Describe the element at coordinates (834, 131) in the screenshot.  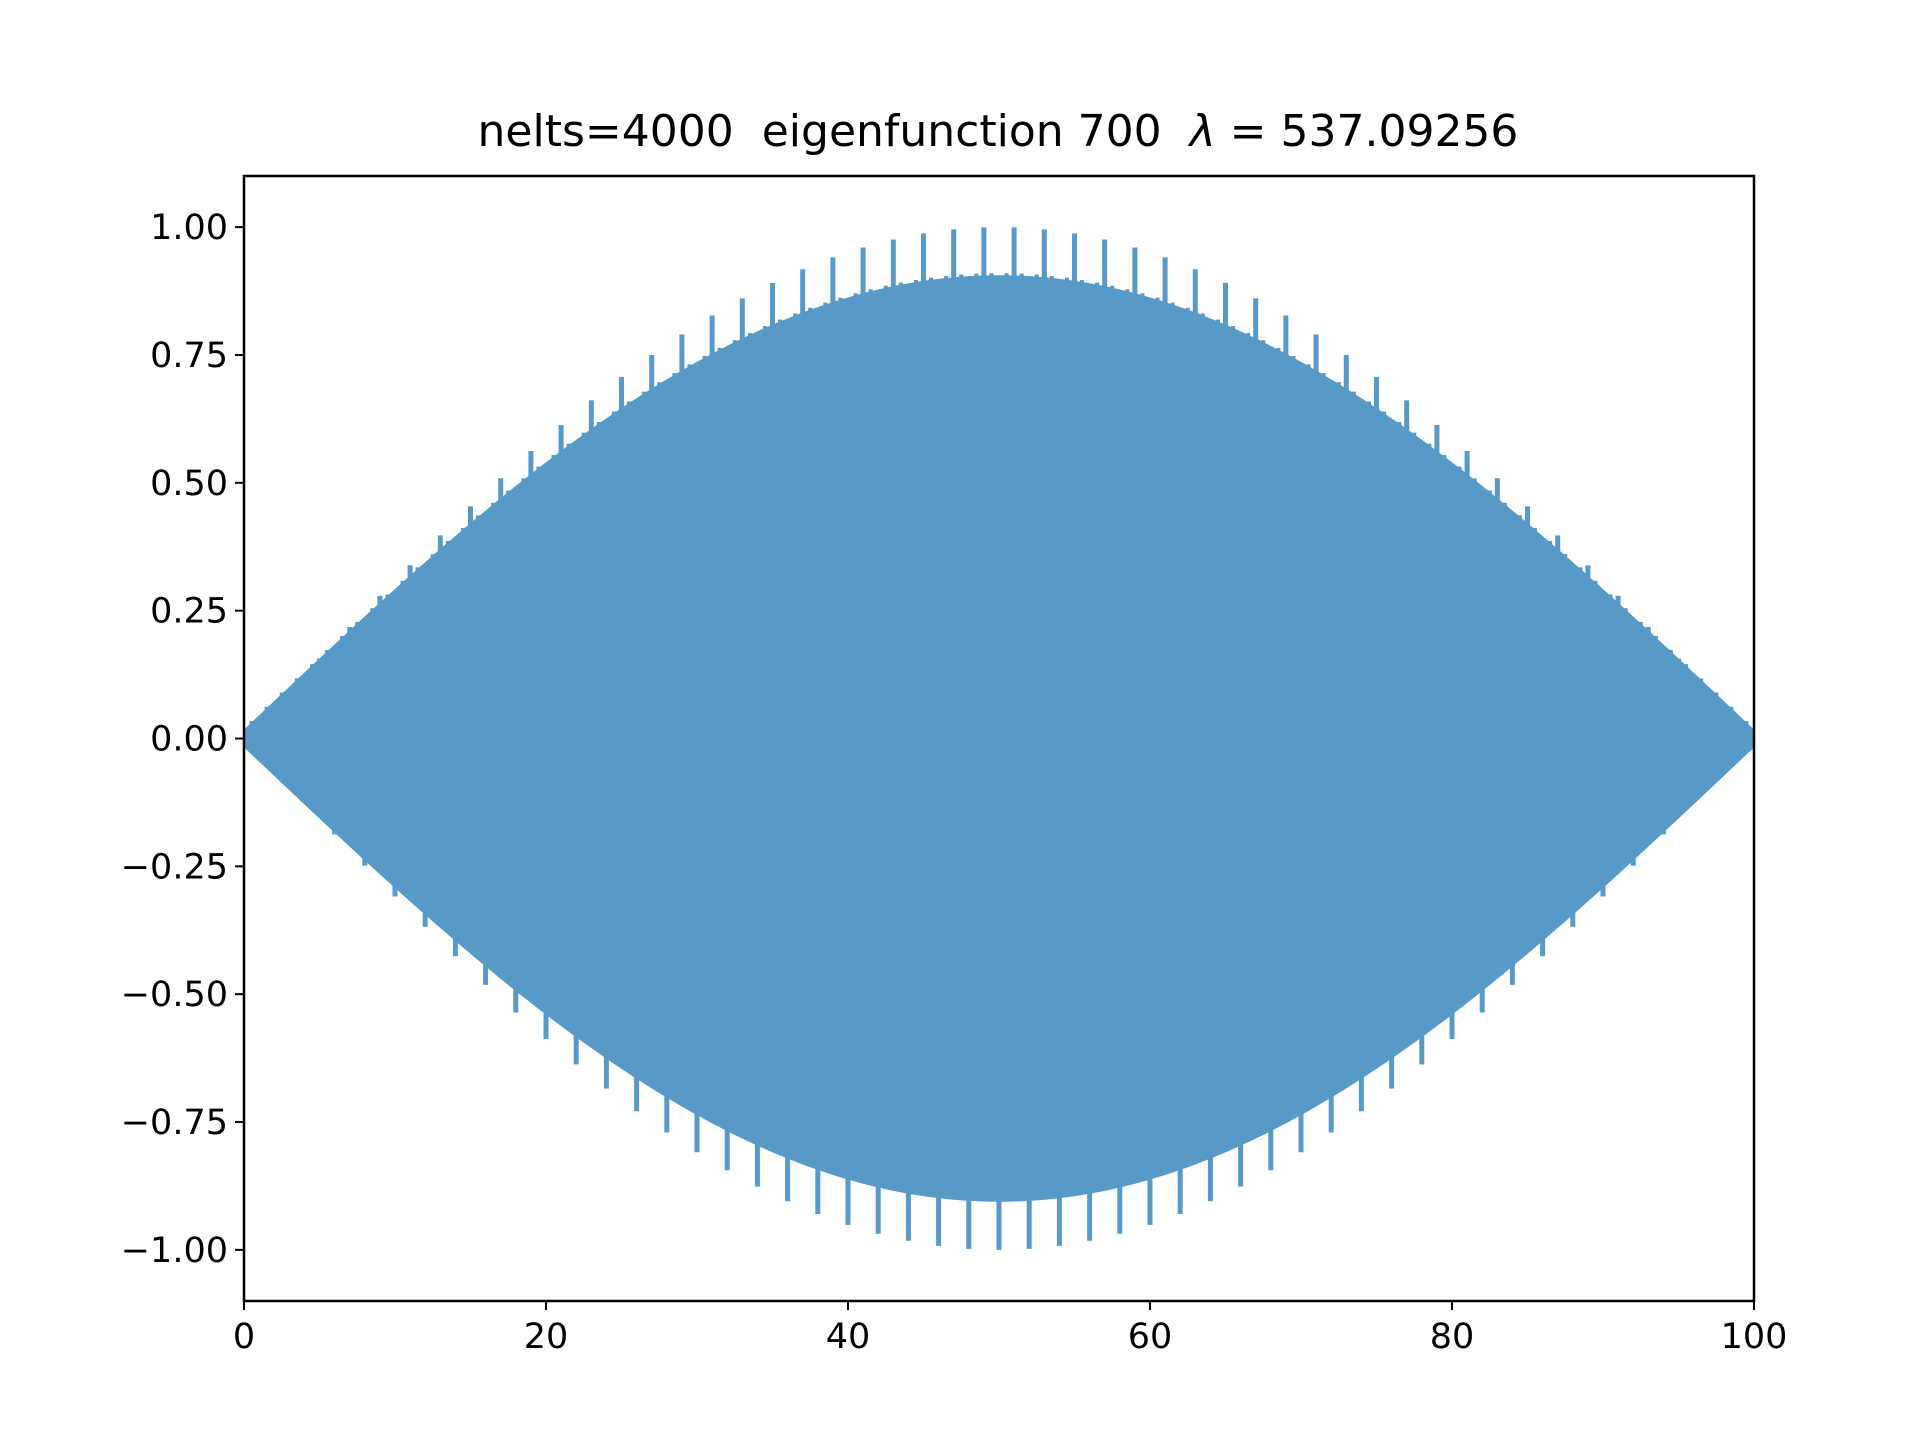
I see `title-prefix: nelts=4000 eigenfunction 700` at that location.